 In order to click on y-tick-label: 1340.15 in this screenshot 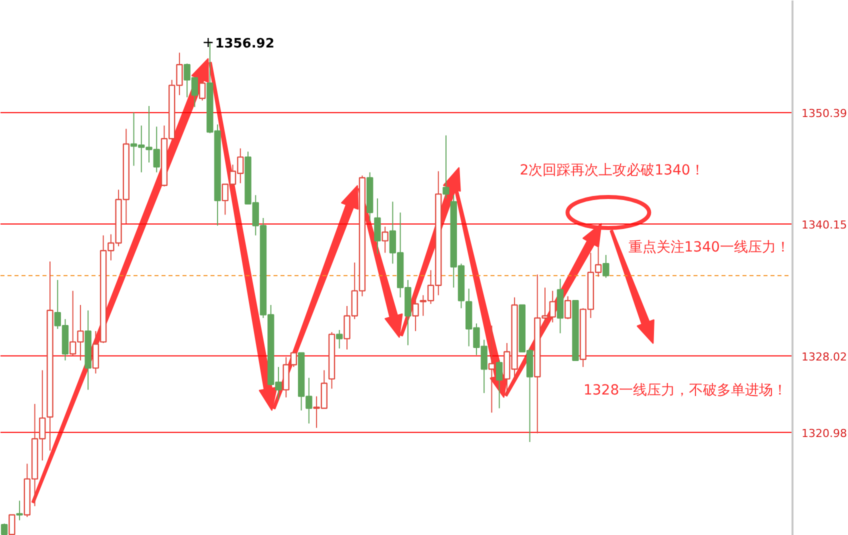, I will do `click(824, 225)`.